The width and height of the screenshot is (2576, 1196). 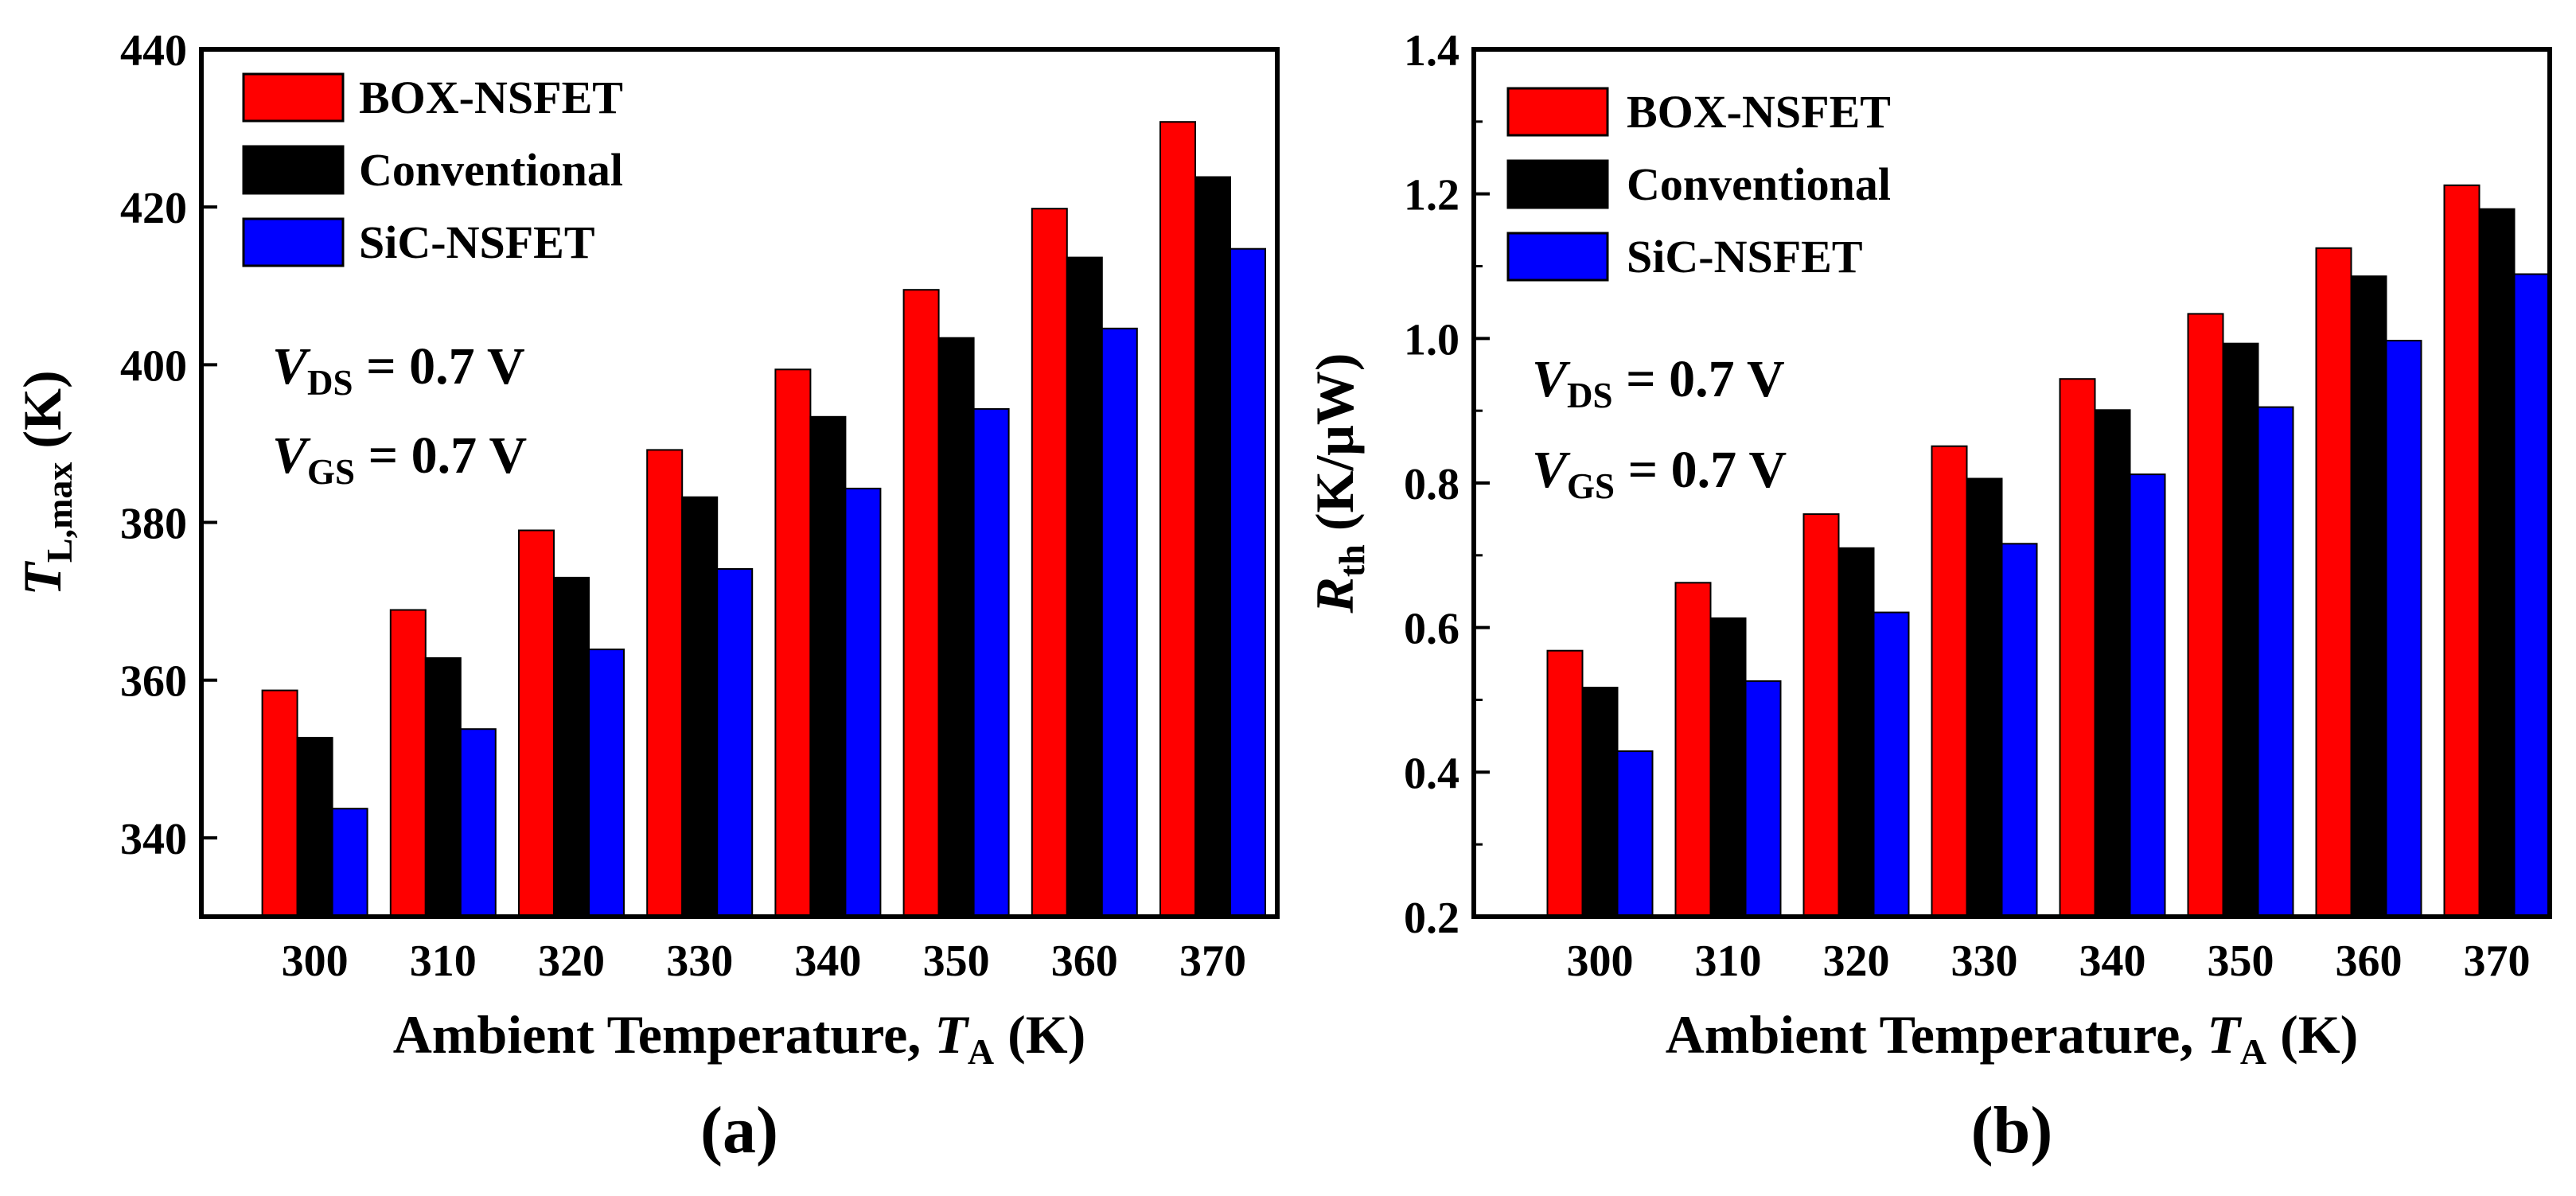 What do you see at coordinates (1728, 962) in the screenshot?
I see `panel-b-x-tick-label: 310` at bounding box center [1728, 962].